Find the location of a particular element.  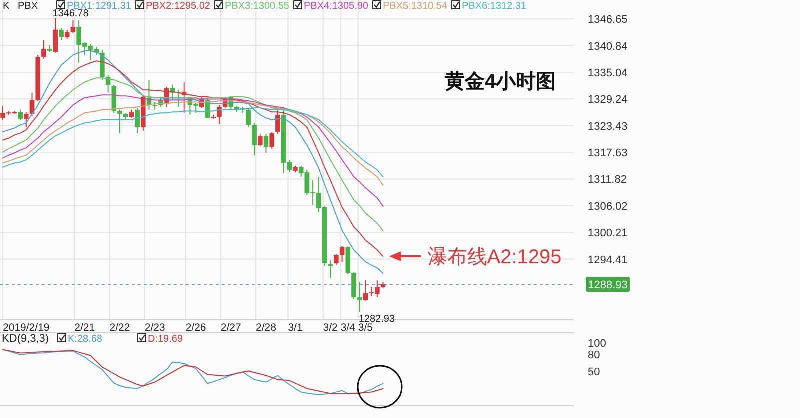

ref-line-label: 1288.93 is located at coordinates (608, 285).